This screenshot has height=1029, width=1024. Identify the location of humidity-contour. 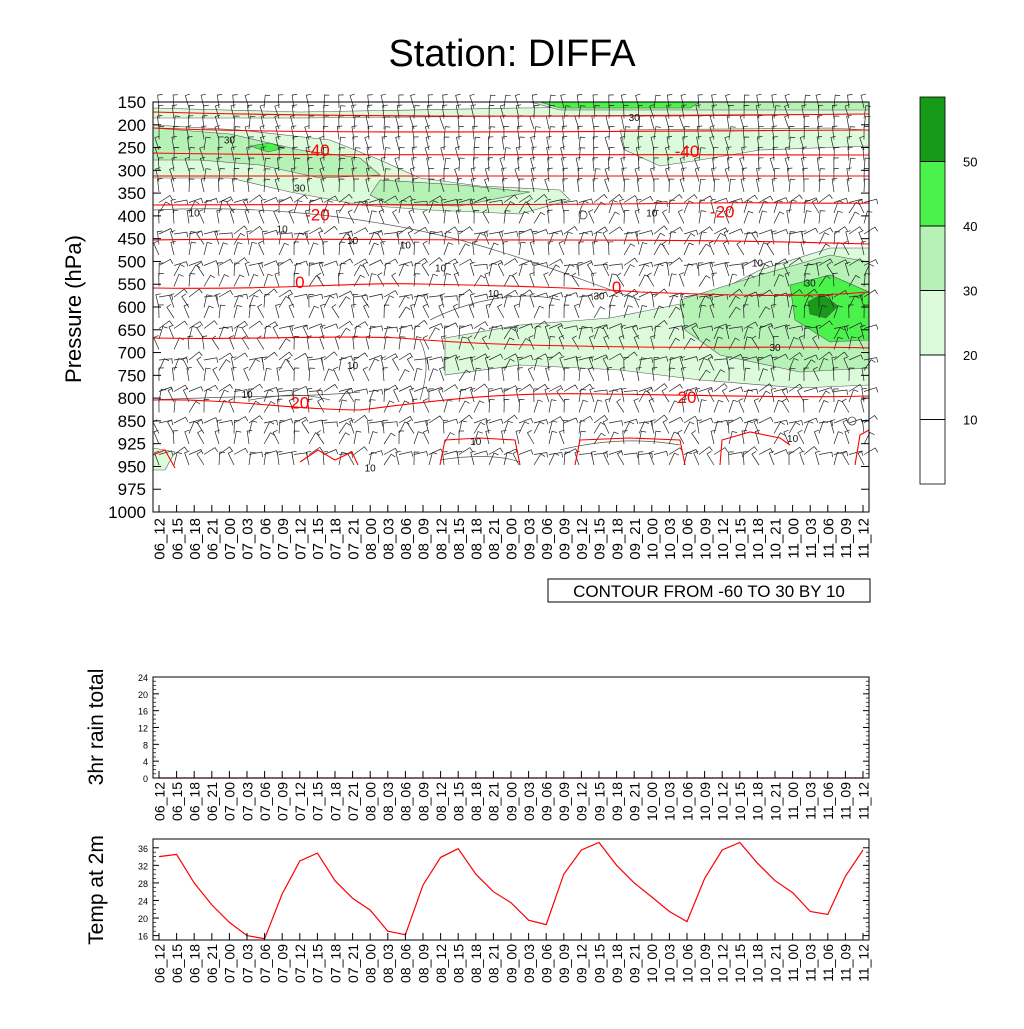
(423, 370).